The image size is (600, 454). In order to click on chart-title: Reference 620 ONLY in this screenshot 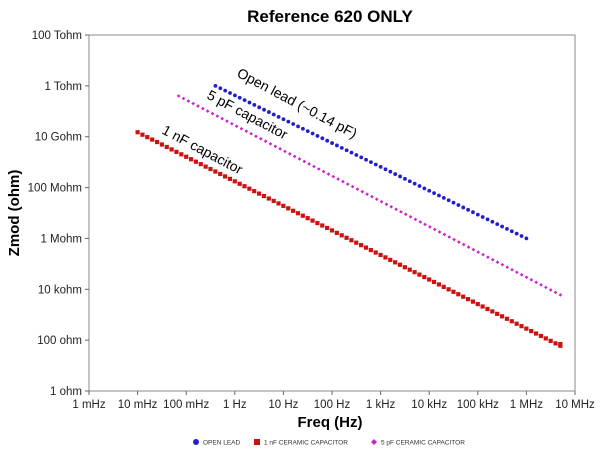, I will do `click(330, 16)`.